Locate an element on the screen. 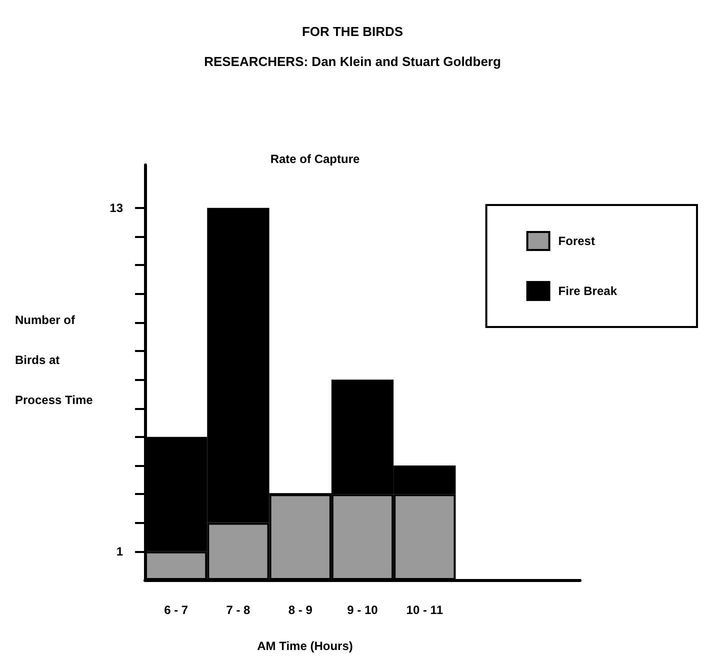  x-tick-label: 10 - 11 is located at coordinates (425, 610).